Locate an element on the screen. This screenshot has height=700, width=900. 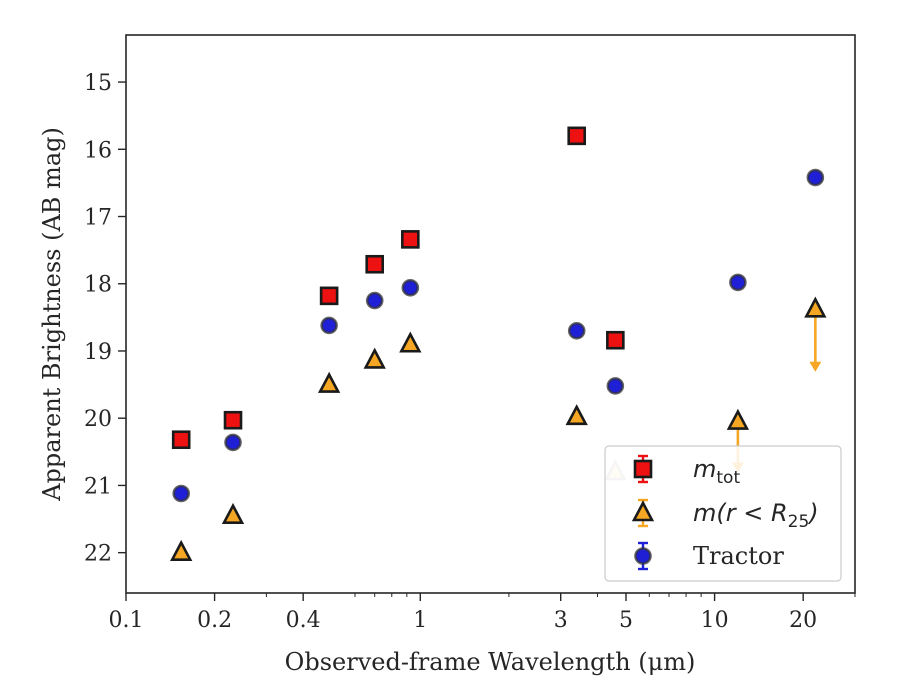
x-tick-label: 0.4 is located at coordinates (303, 620).